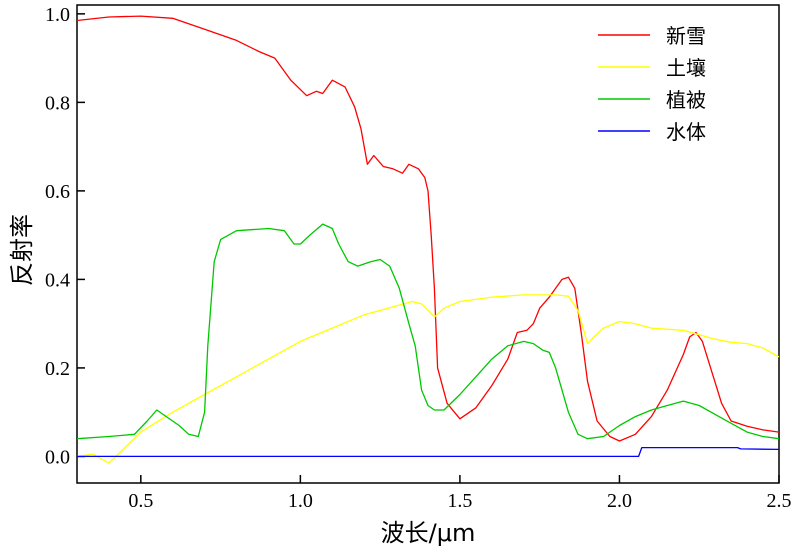  What do you see at coordinates (140, 501) in the screenshot?
I see `x-tick-label: 0.5` at bounding box center [140, 501].